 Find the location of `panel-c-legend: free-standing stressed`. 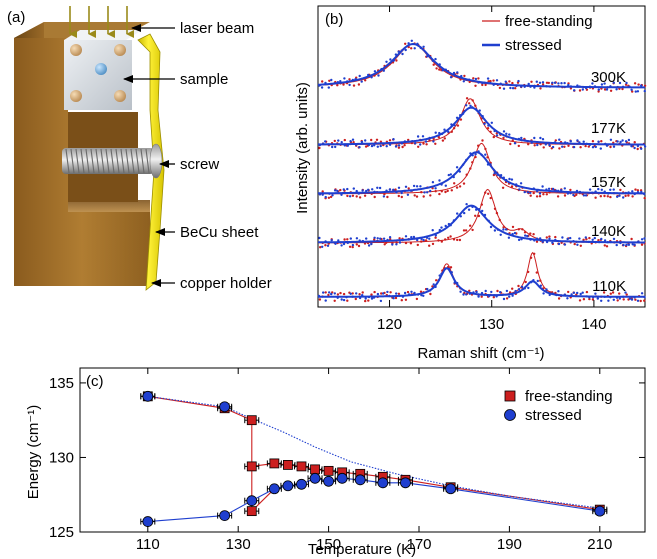

panel-c-legend: free-standing stressed is located at coordinates (558, 406).